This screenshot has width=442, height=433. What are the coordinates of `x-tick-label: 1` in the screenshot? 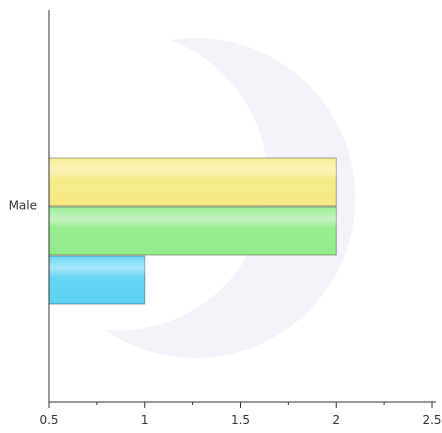 It's located at (145, 420).